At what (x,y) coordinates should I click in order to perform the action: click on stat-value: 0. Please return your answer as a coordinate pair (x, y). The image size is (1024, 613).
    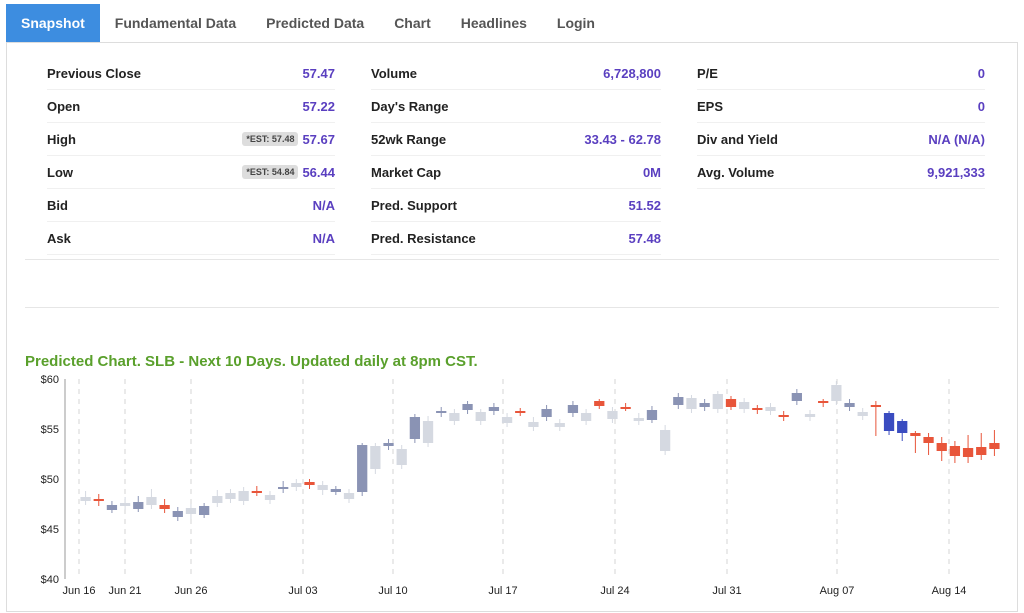
    Looking at the image, I should click on (981, 106).